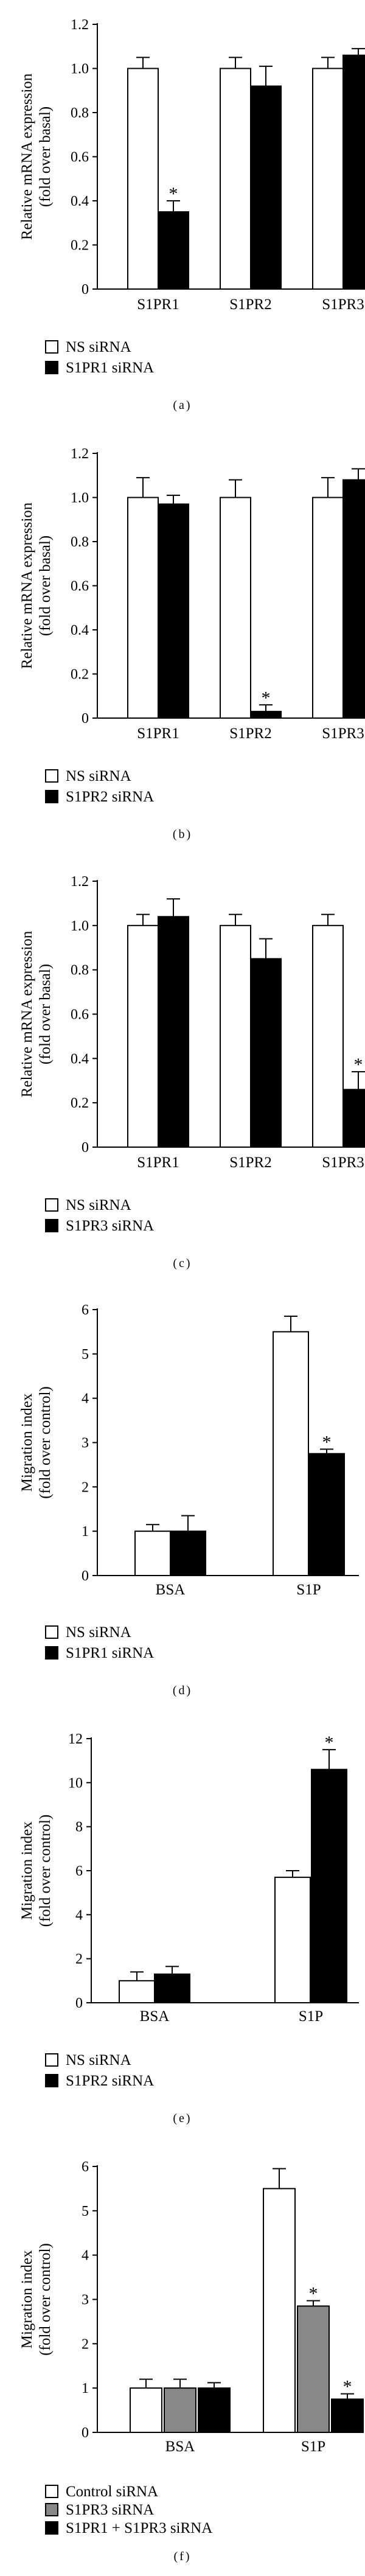 This screenshot has height=2576, width=365. What do you see at coordinates (79, 1827) in the screenshot?
I see `y-tick-label: 8` at bounding box center [79, 1827].